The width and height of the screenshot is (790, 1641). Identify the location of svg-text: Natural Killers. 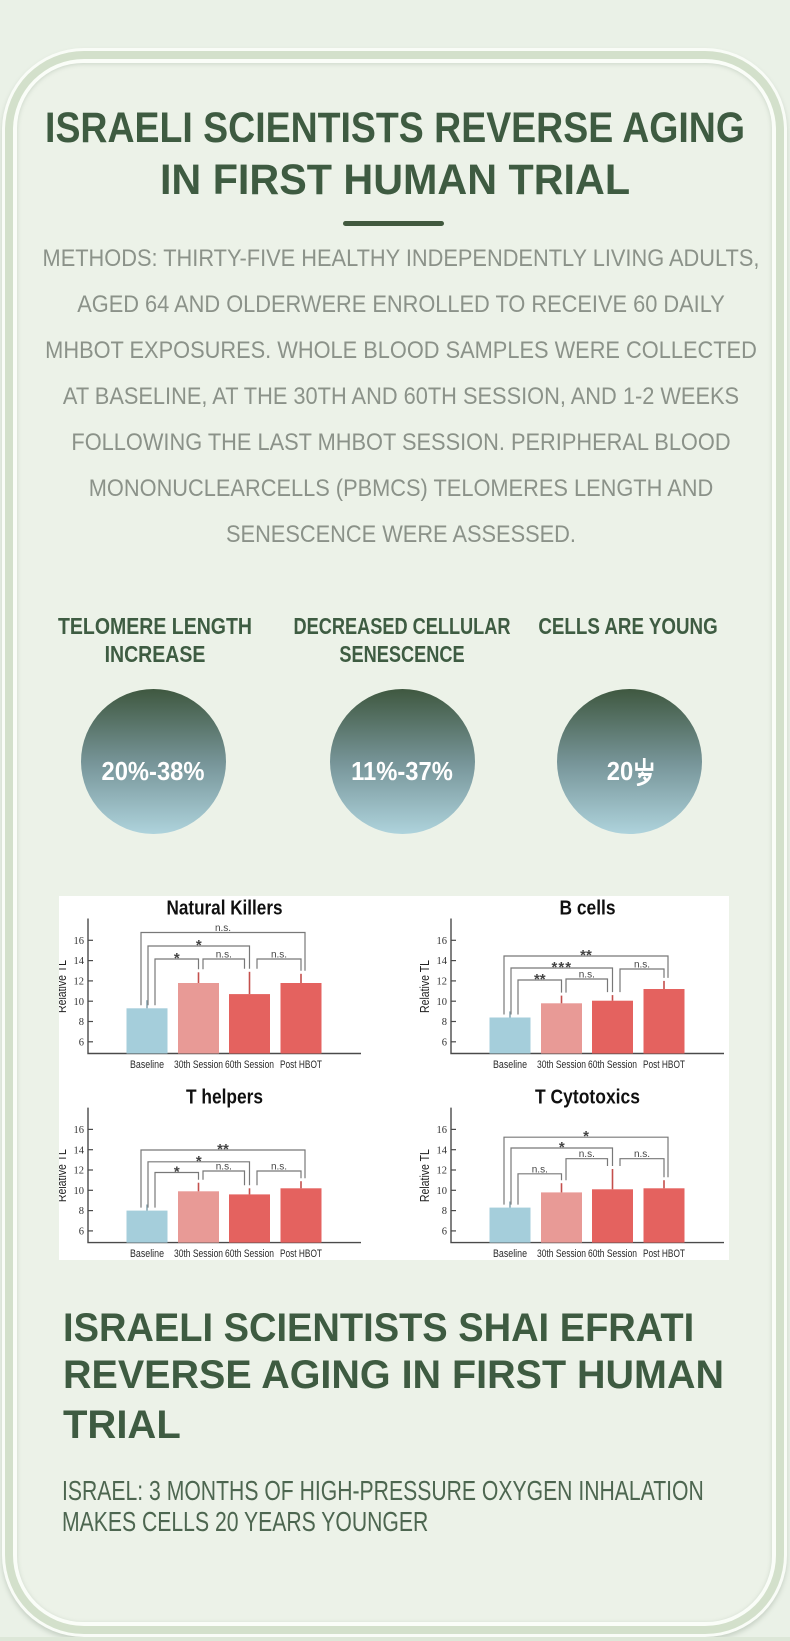
(225, 909).